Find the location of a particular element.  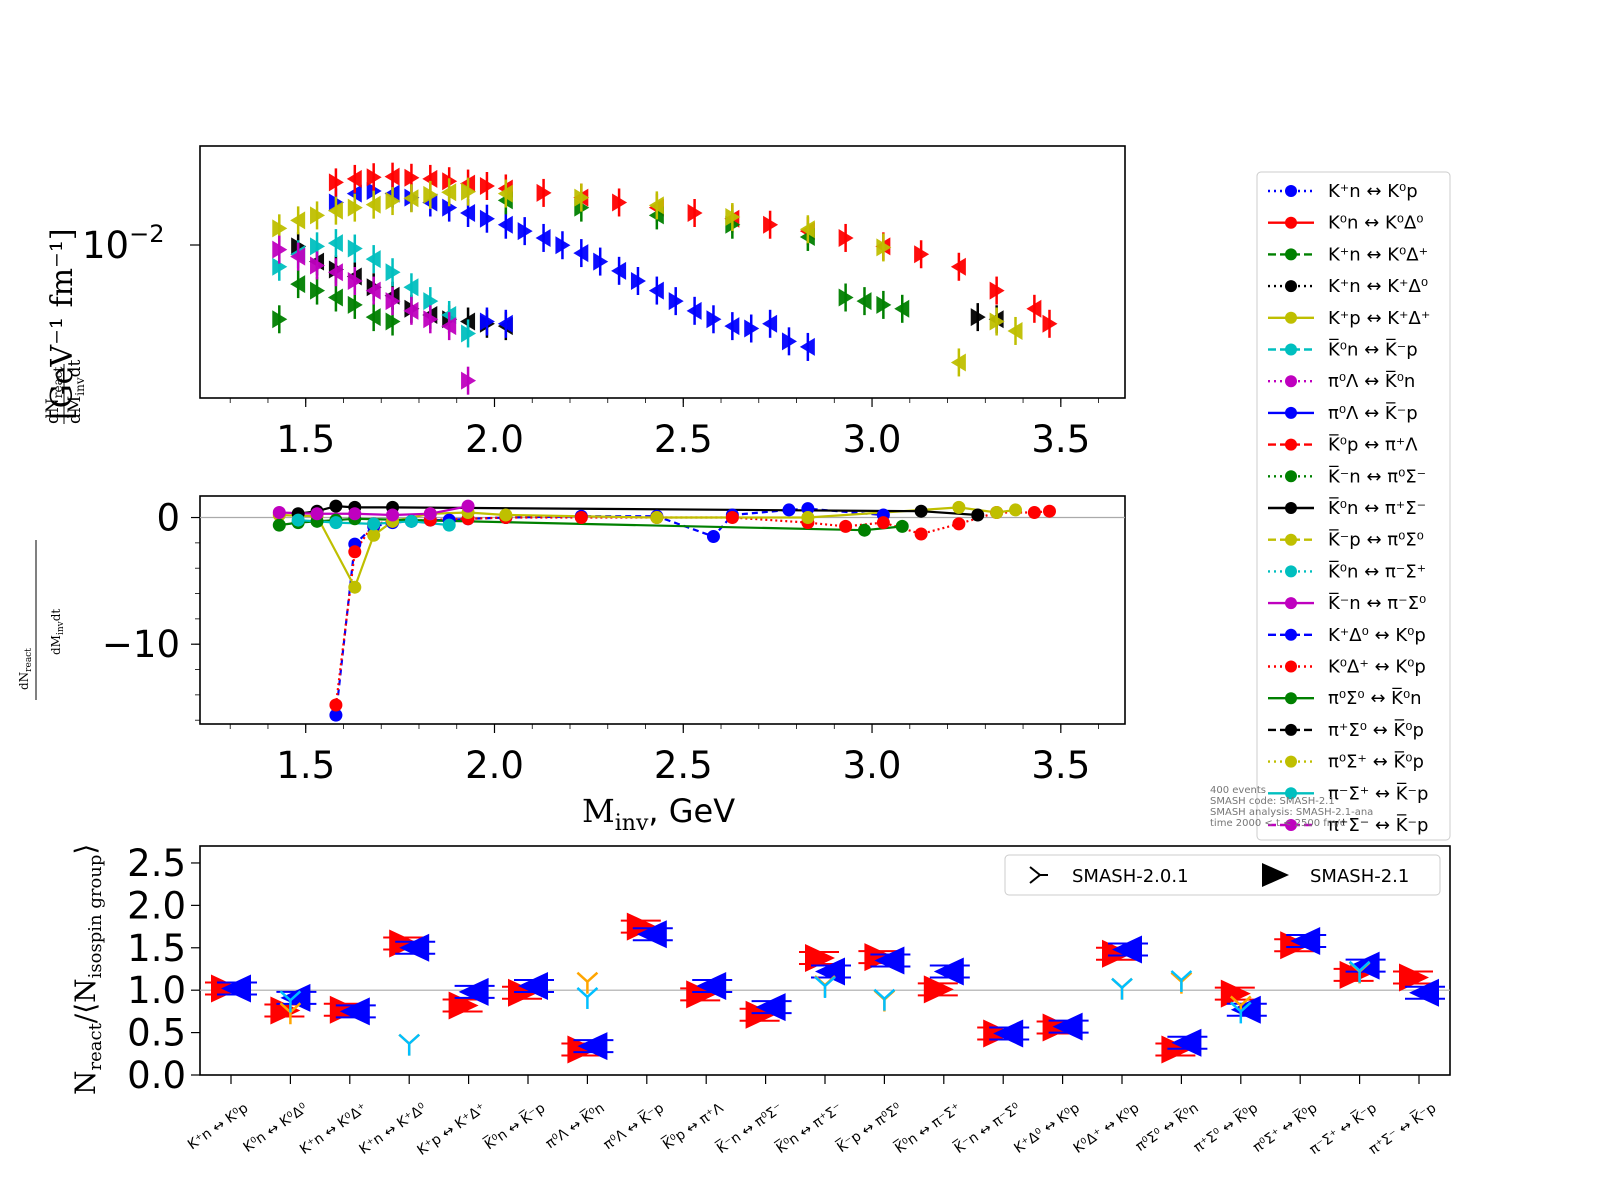

bottom-ytick-label: 1.5 is located at coordinates (156, 948).